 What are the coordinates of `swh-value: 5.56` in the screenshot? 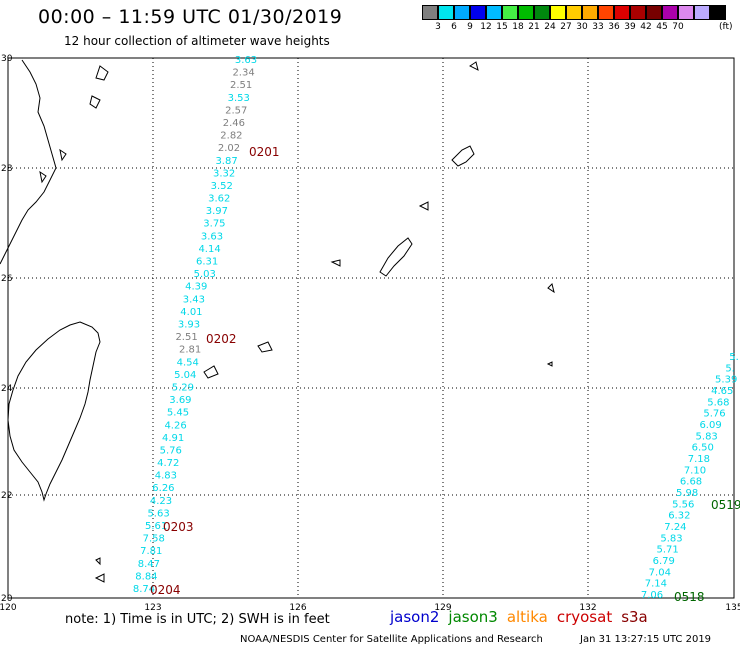 It's located at (683, 504).